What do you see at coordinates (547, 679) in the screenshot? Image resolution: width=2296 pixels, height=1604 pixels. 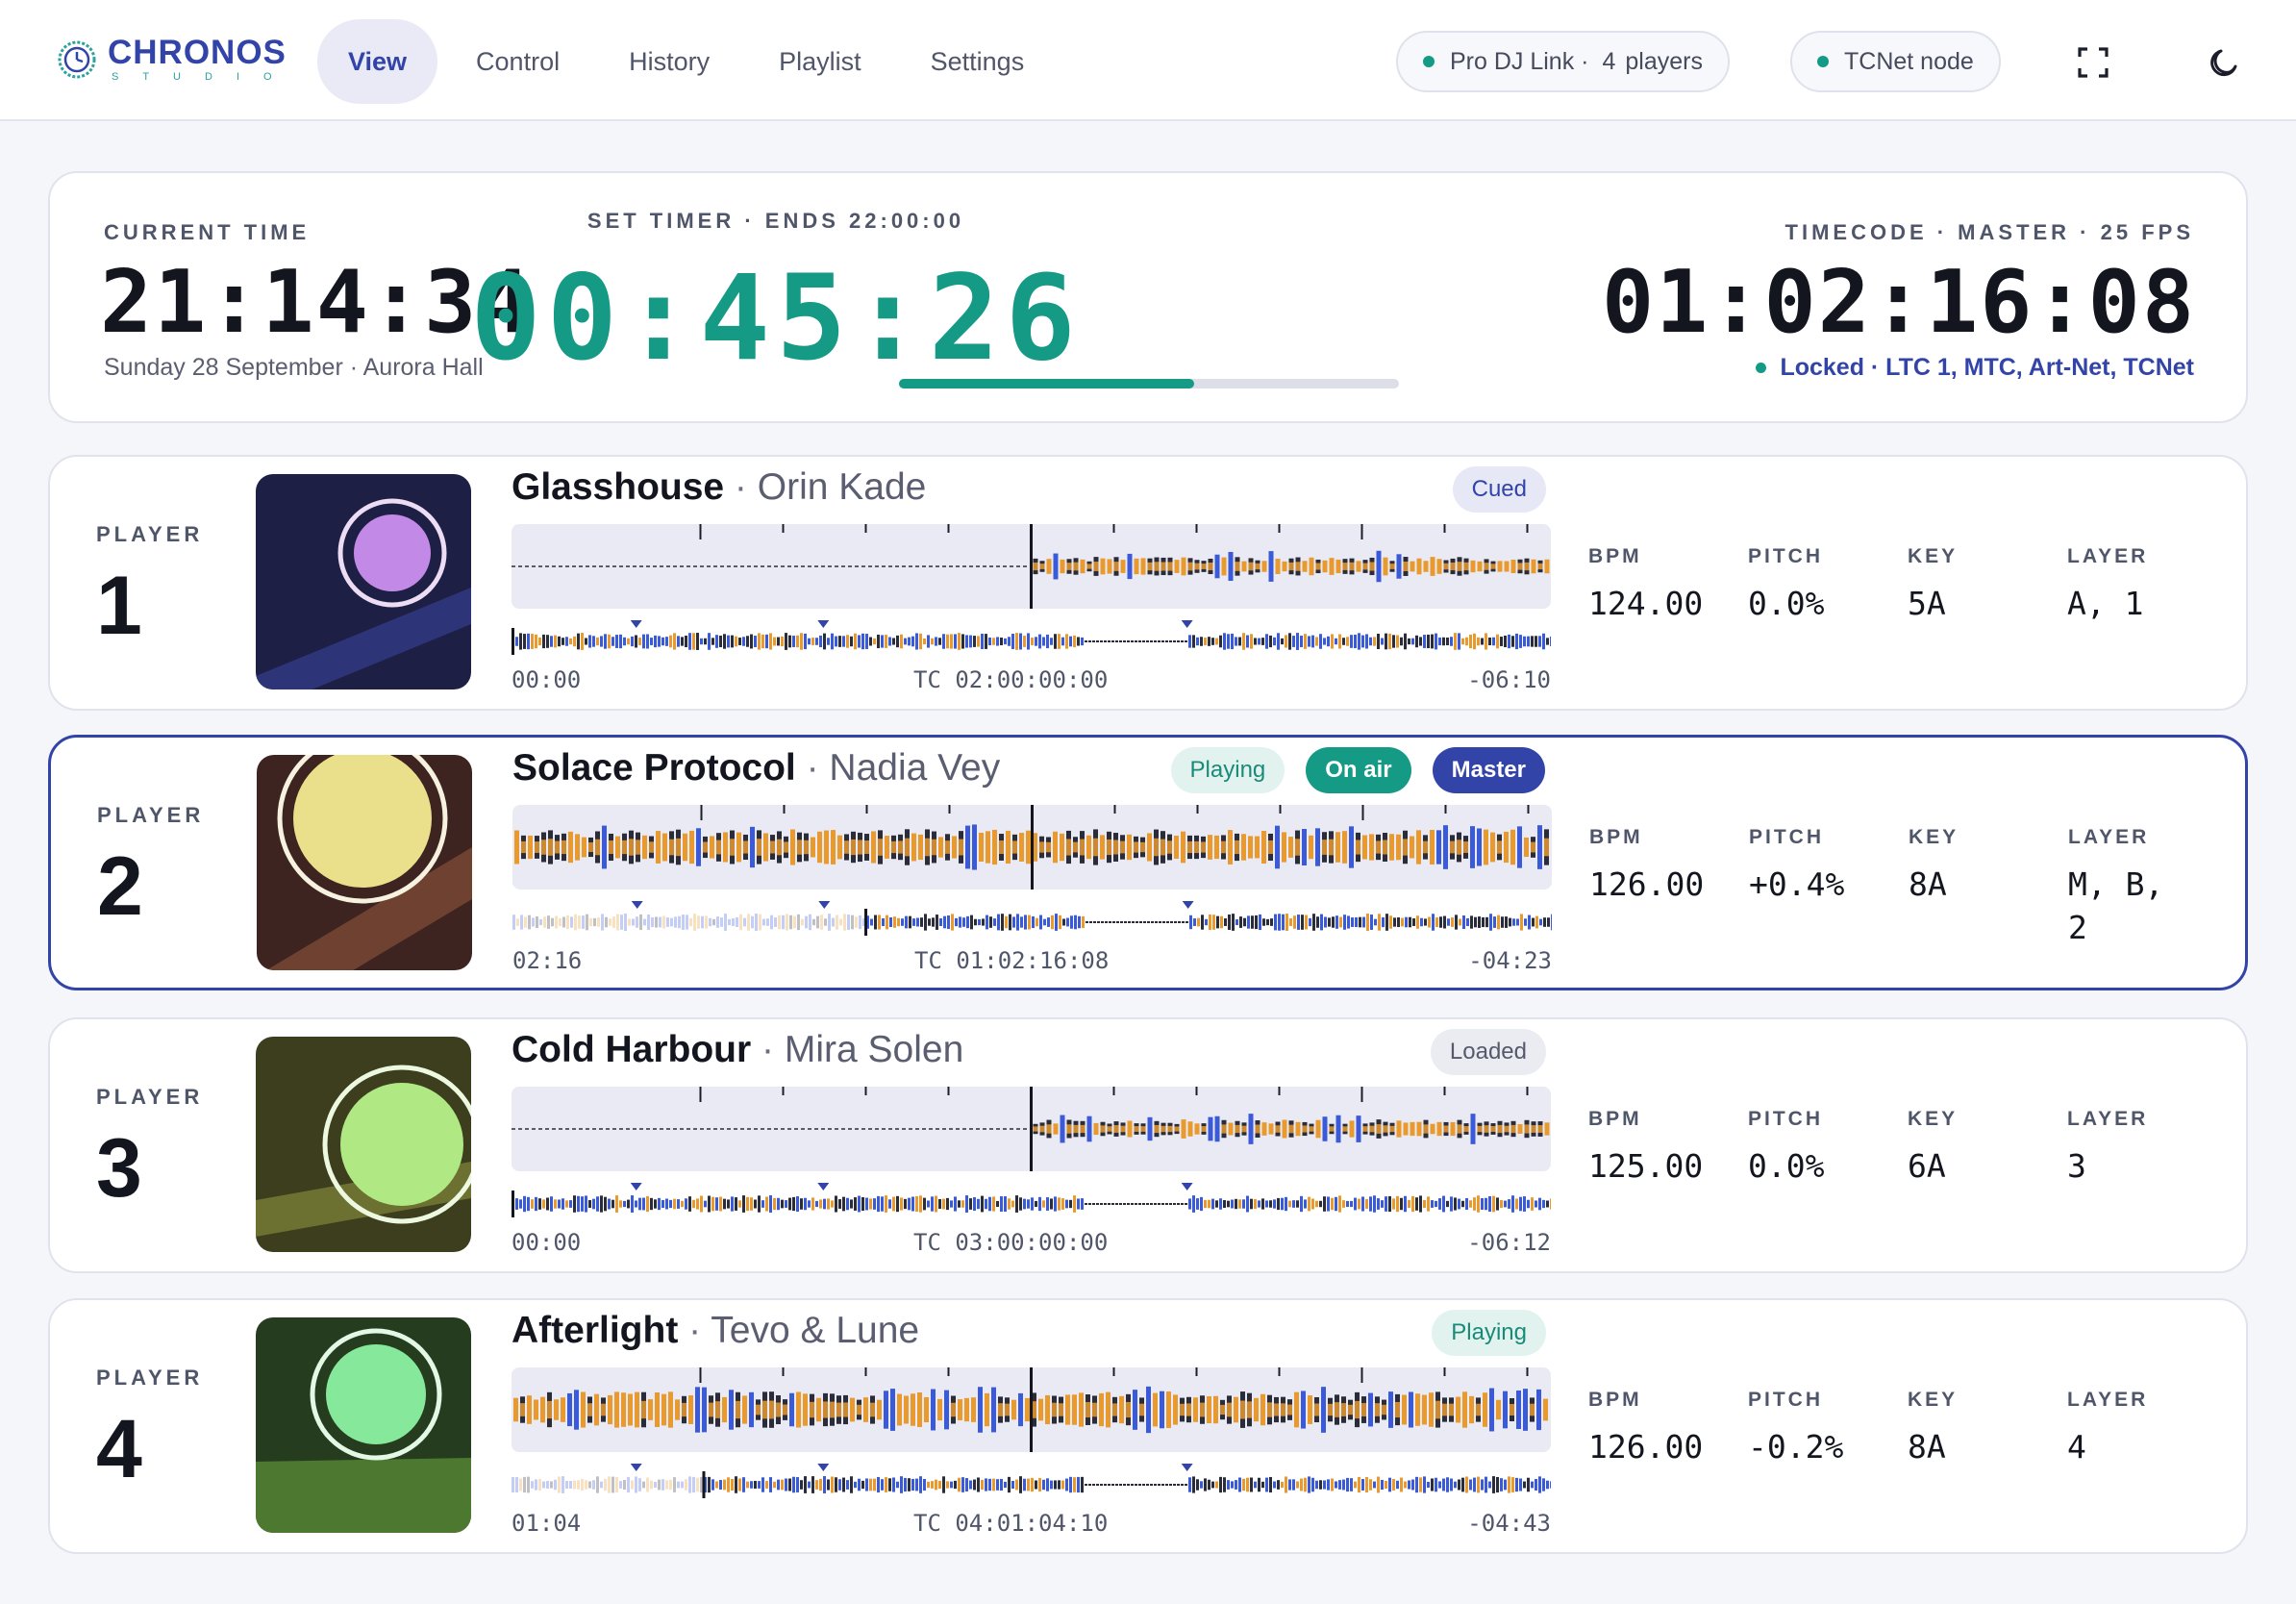 I see `elapsed-time: 00:00` at bounding box center [547, 679].